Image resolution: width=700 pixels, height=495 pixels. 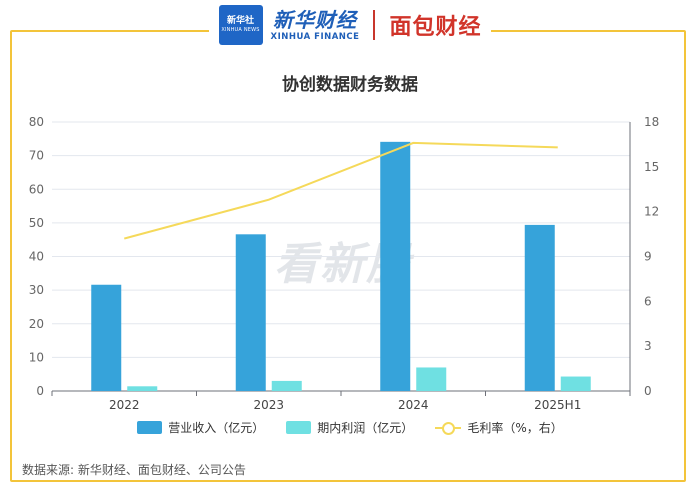 I want to click on y-left-tick-label: 60, so click(x=36, y=189).